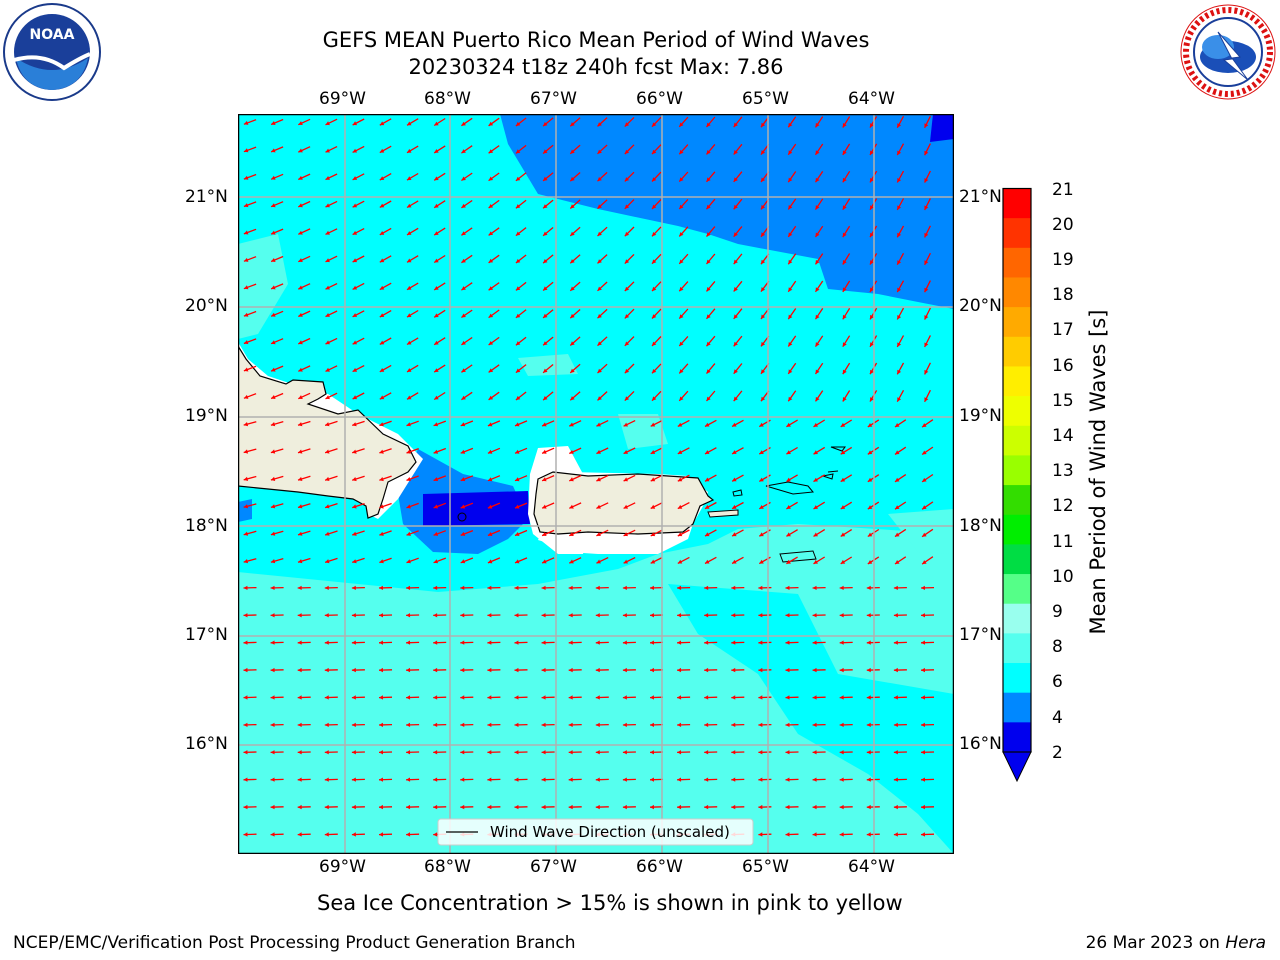 The width and height of the screenshot is (1280, 960). I want to click on anegada-island, so click(838, 449).